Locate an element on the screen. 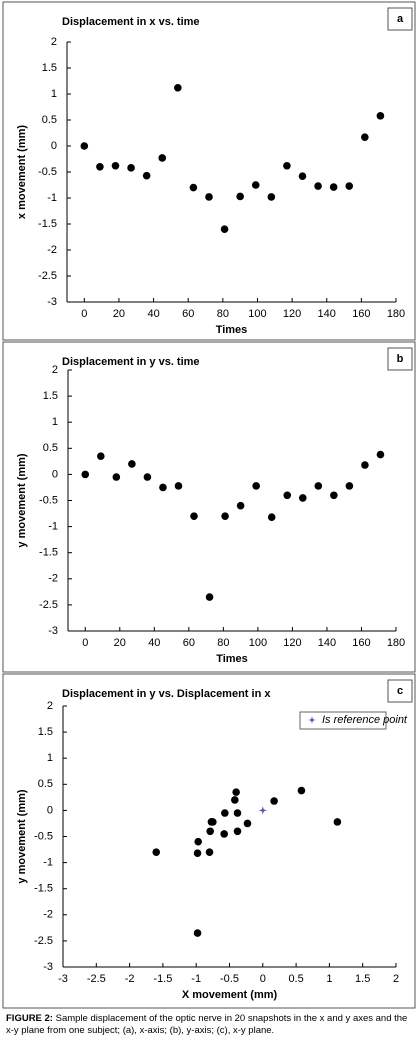 This screenshot has height=1052, width=419. chart-title: Displacement in y vs. time is located at coordinates (131, 362).